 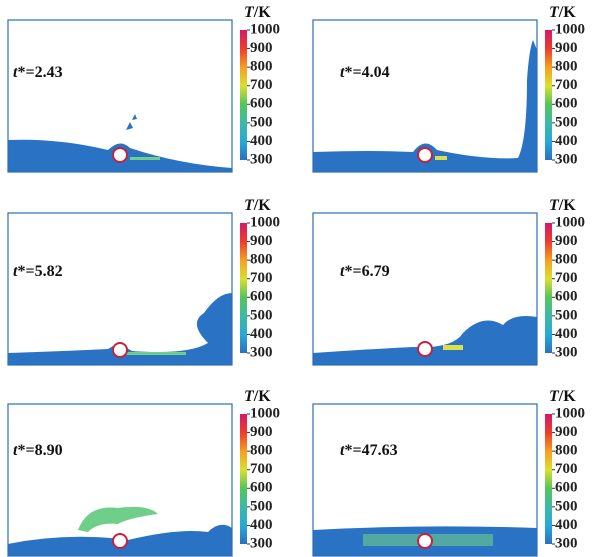 I want to click on time-label: t*=4.04, so click(x=365, y=72).